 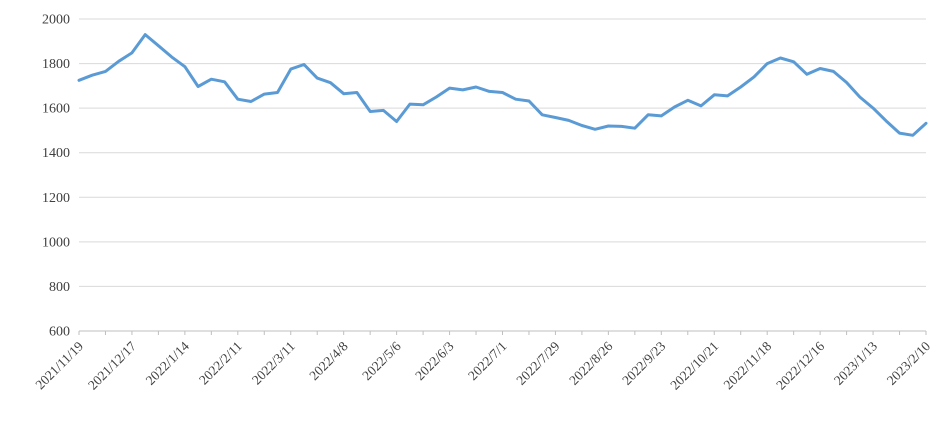 What do you see at coordinates (59, 287) in the screenshot?
I see `y-axis-label: 800` at bounding box center [59, 287].